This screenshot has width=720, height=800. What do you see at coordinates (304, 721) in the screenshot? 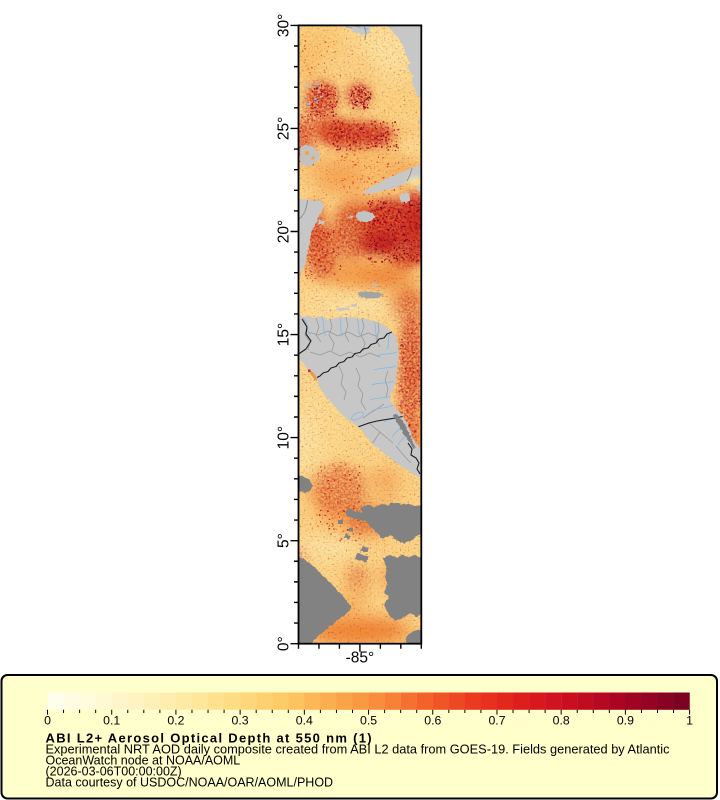
I see `svg-text: 0.4` at bounding box center [304, 721].